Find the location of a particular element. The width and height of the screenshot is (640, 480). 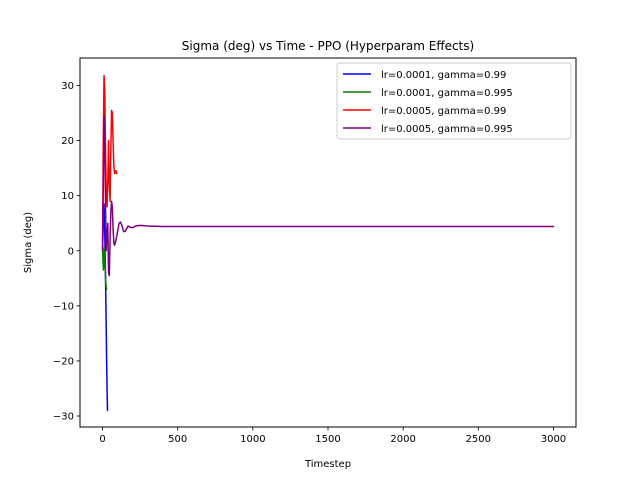

x-tick-label: 1500 is located at coordinates (327, 439).